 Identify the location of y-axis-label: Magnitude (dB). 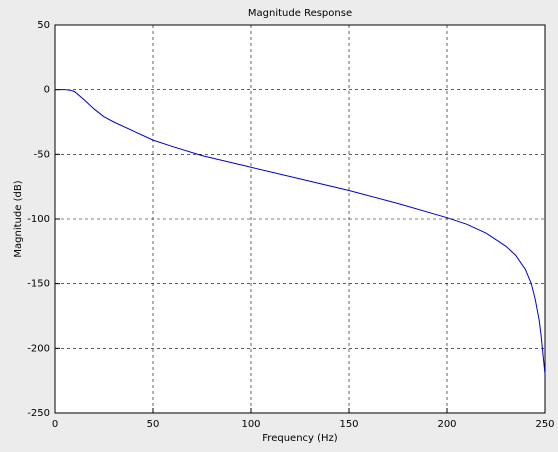
(18, 218).